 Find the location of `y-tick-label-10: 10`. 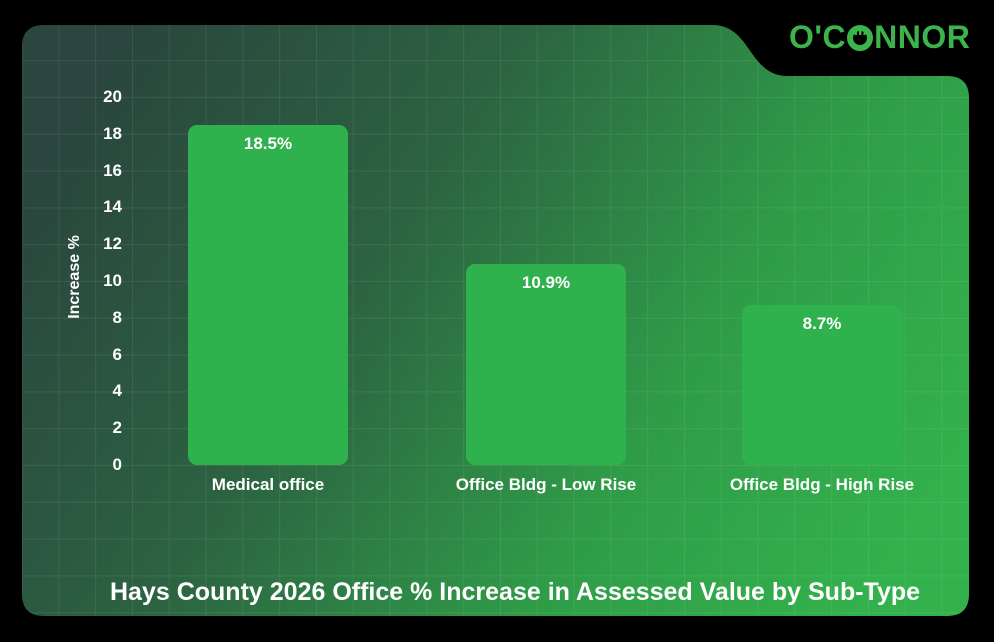

y-tick-label-10: 10 is located at coordinates (112, 280).